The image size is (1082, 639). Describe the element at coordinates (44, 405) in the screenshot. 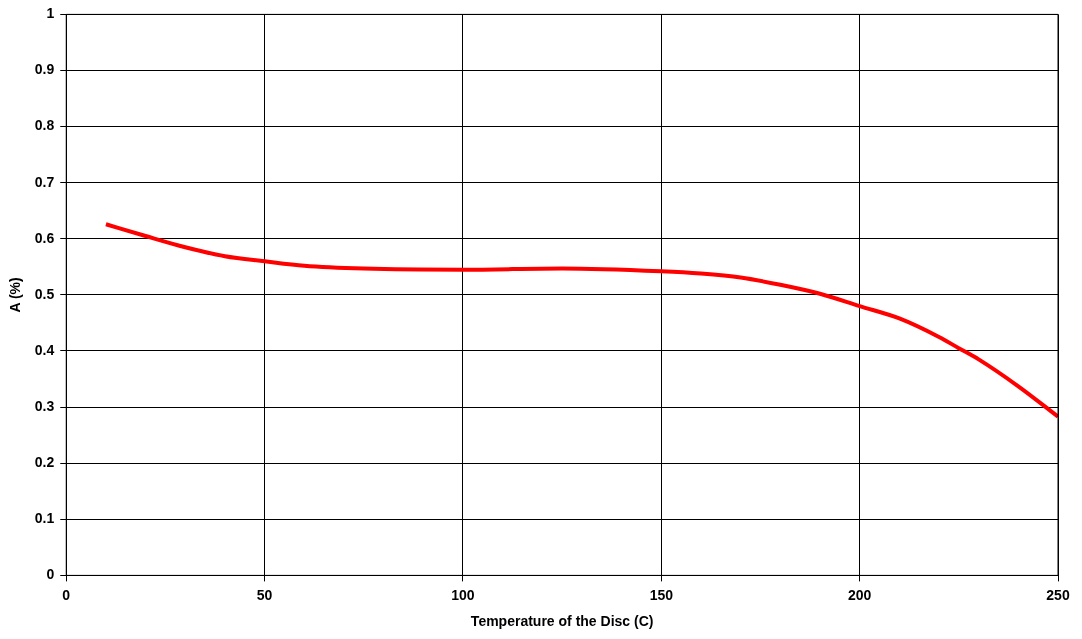

I see `y-tick-label: 0.3` at that location.